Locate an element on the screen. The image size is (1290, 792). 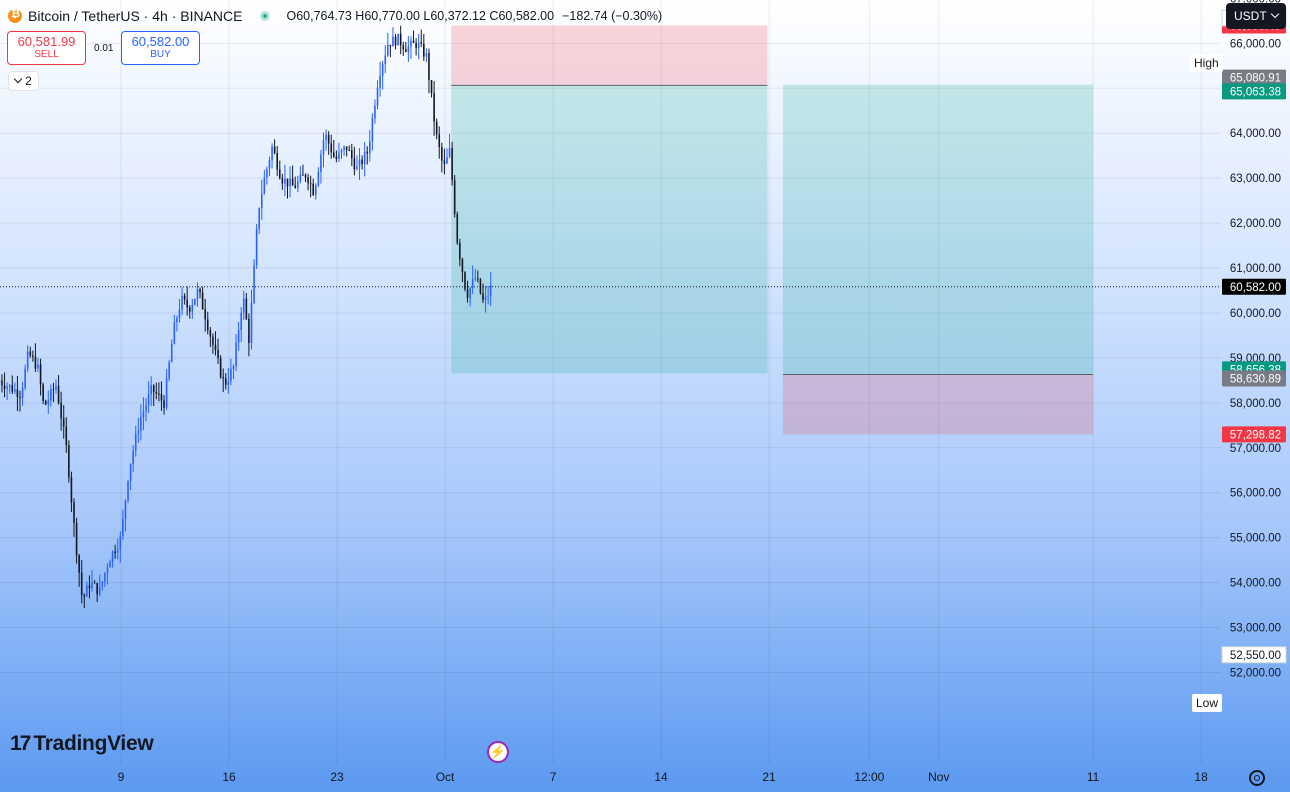
y-tick-label: 52,000.00 is located at coordinates (1255, 673).